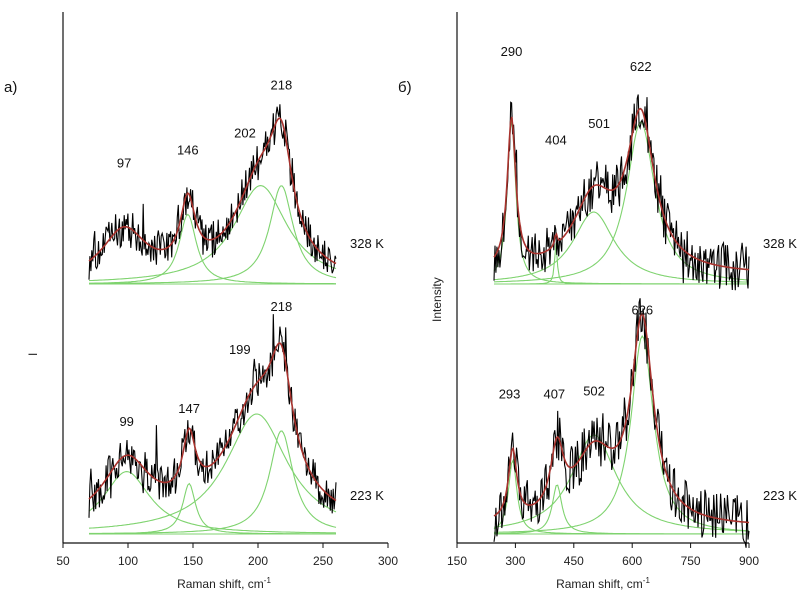 The height and width of the screenshot is (593, 804). I want to click on peak-label-502: 502, so click(594, 390).